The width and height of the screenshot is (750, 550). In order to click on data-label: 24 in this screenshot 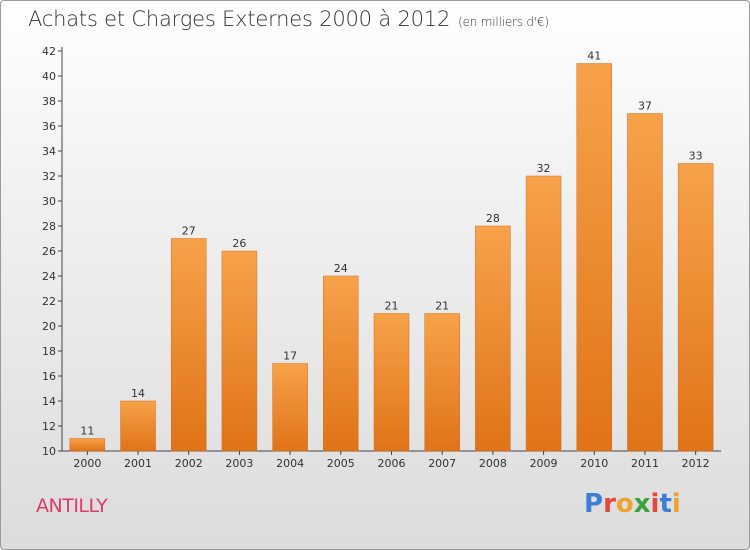, I will do `click(341, 268)`.